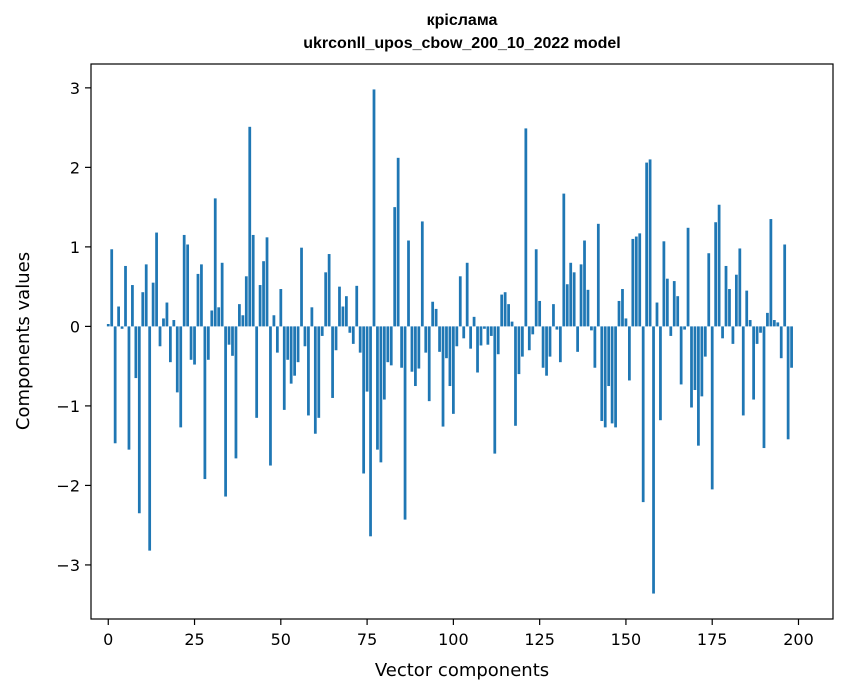 This screenshot has height=696, width=847. Describe the element at coordinates (194, 639) in the screenshot. I see `x-tick-label: 25` at that location.